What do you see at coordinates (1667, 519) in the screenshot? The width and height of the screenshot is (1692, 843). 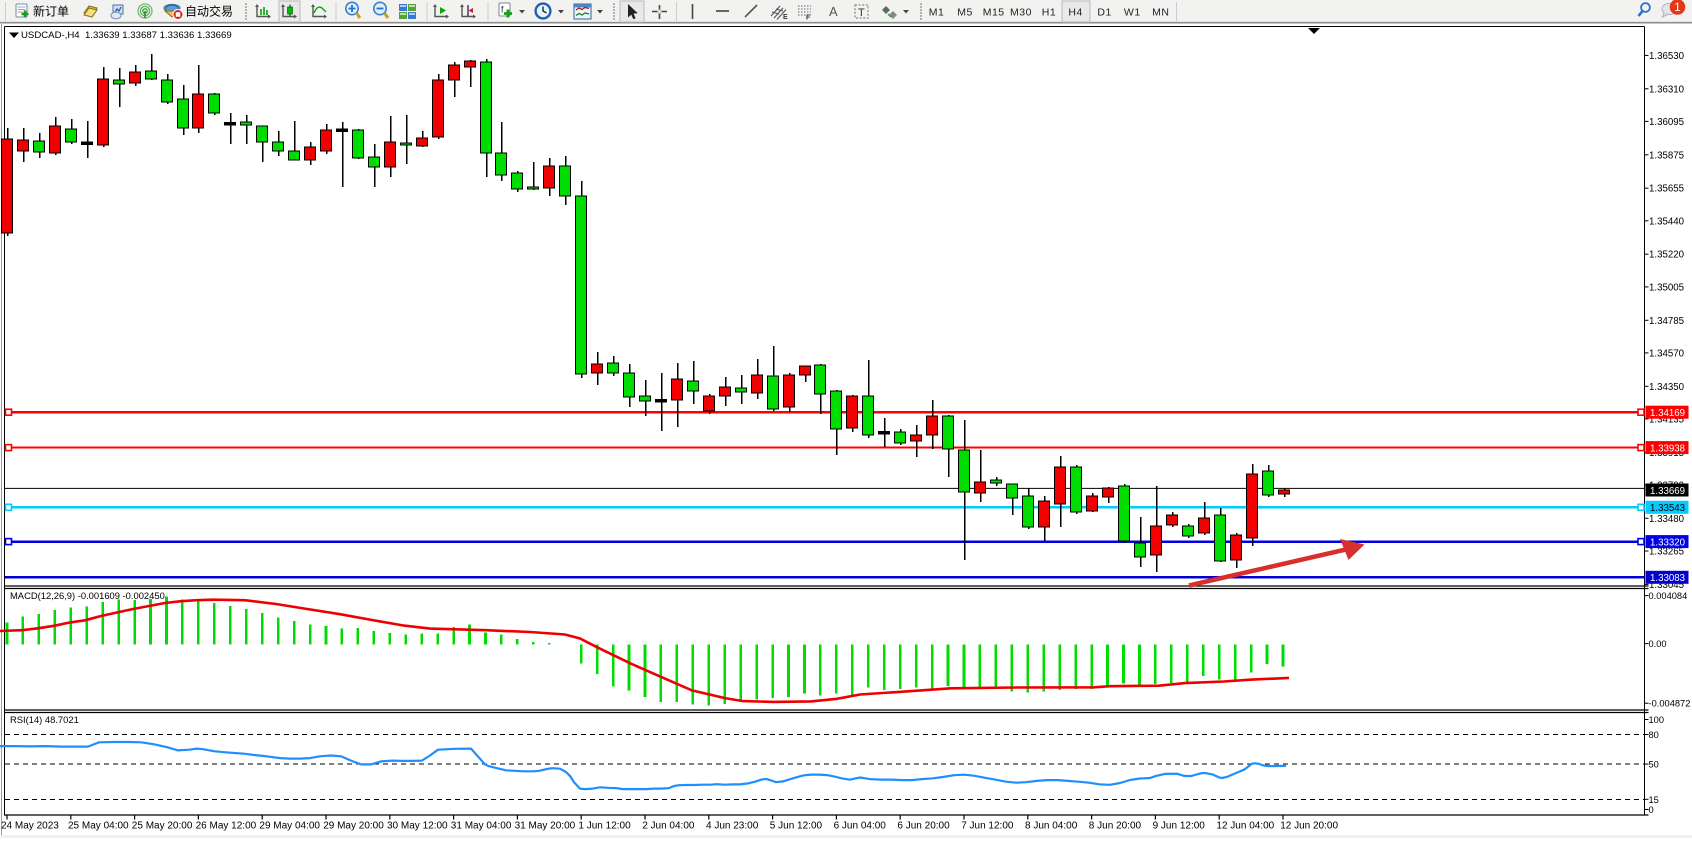 I see `svg-text: 1.33480` at bounding box center [1667, 519].